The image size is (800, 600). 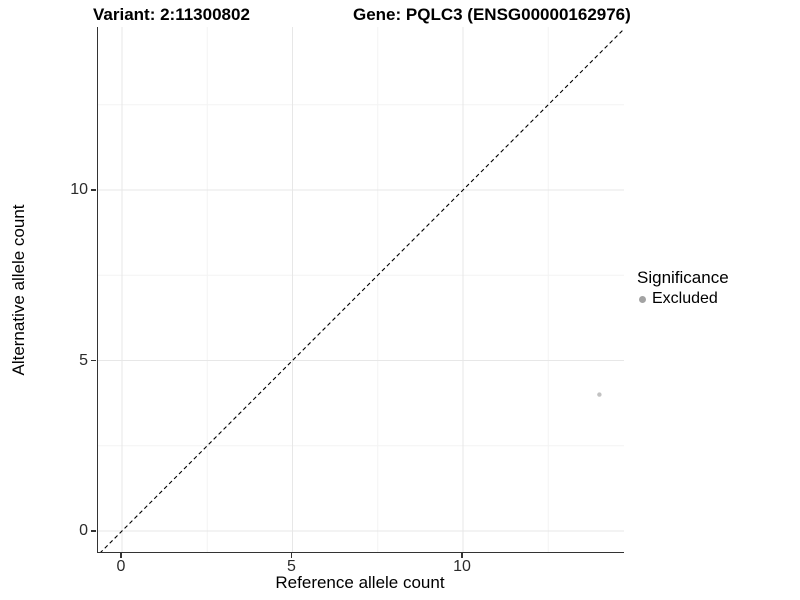 I want to click on x-axis-title: Reference allele count, so click(x=360, y=582).